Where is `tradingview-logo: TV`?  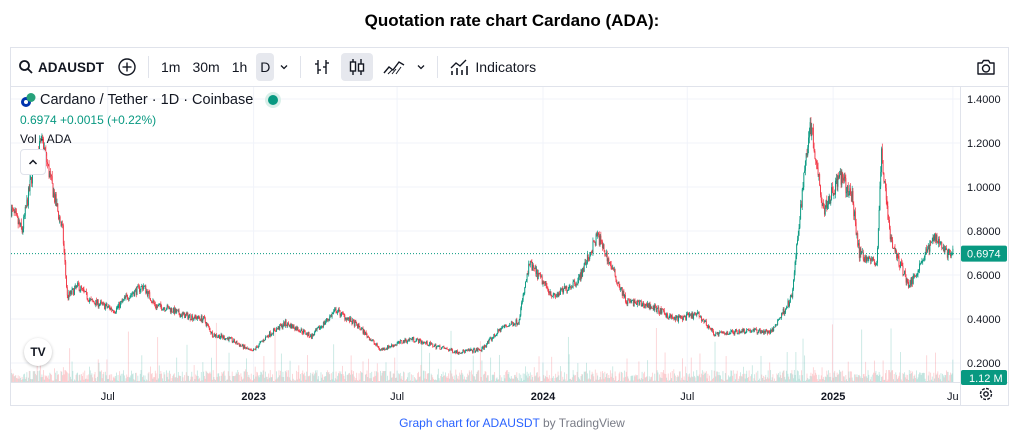 tradingview-logo: TV is located at coordinates (38, 352).